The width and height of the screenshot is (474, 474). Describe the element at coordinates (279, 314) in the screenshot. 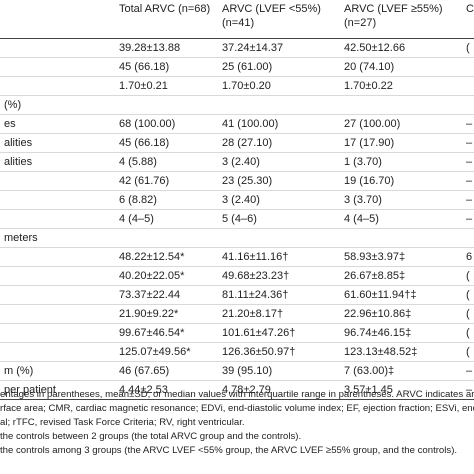

I see `table-cell: 21.20±8.17†` at that location.